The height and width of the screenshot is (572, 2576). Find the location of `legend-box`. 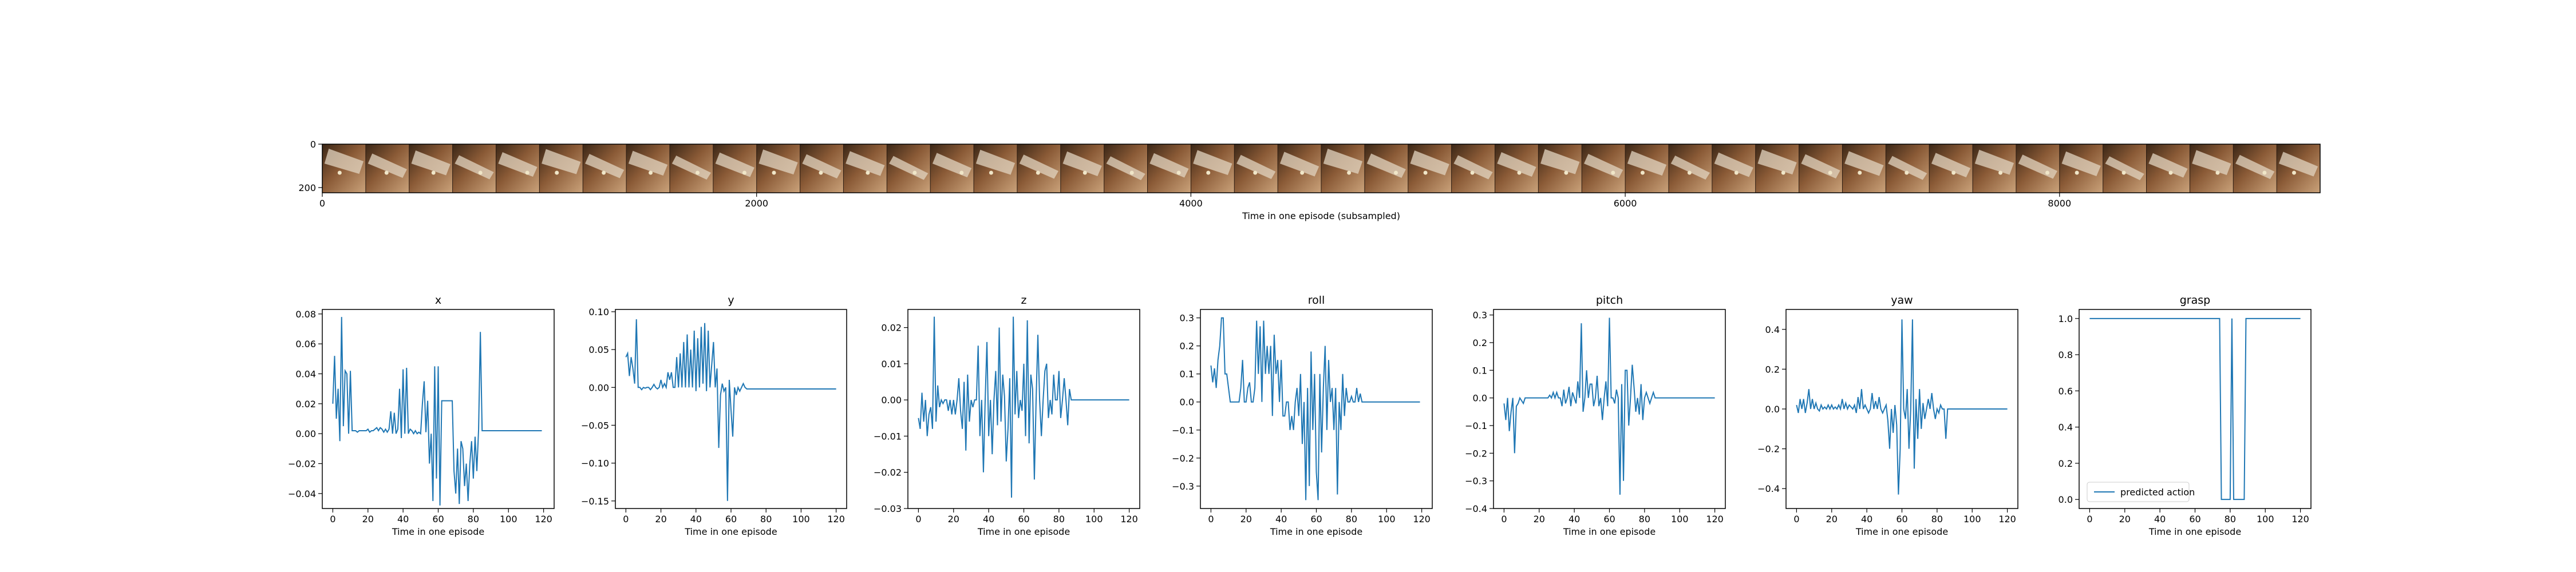

legend-box is located at coordinates (2138, 492).